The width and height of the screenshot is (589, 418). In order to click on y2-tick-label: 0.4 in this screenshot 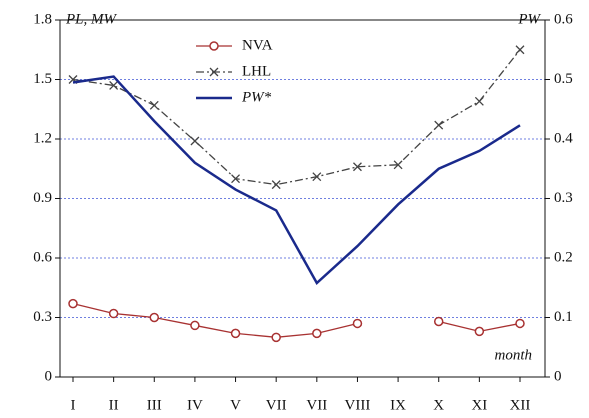, I will do `click(563, 138)`.